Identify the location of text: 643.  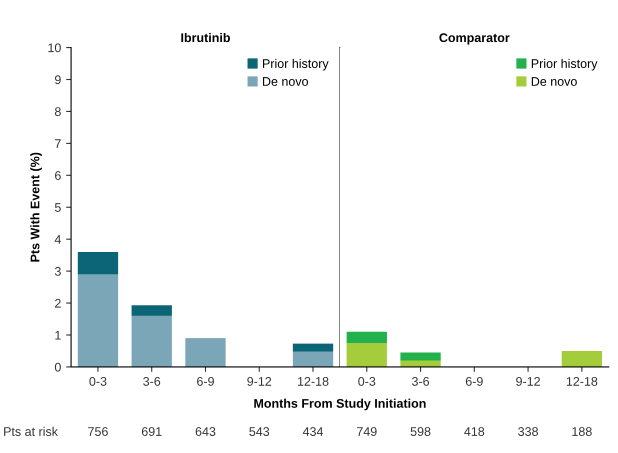
(206, 431).